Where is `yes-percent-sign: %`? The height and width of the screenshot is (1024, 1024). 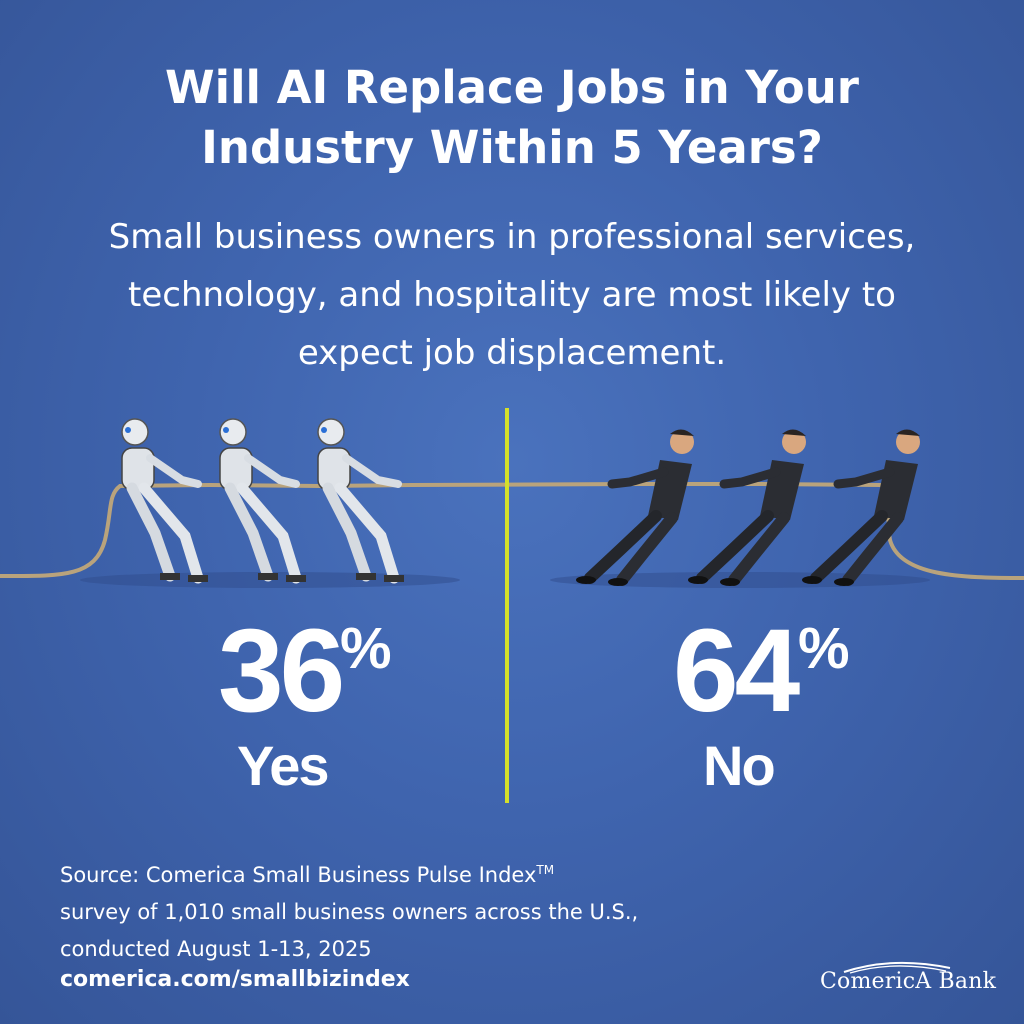
yes-percent-sign: % is located at coordinates (366, 648).